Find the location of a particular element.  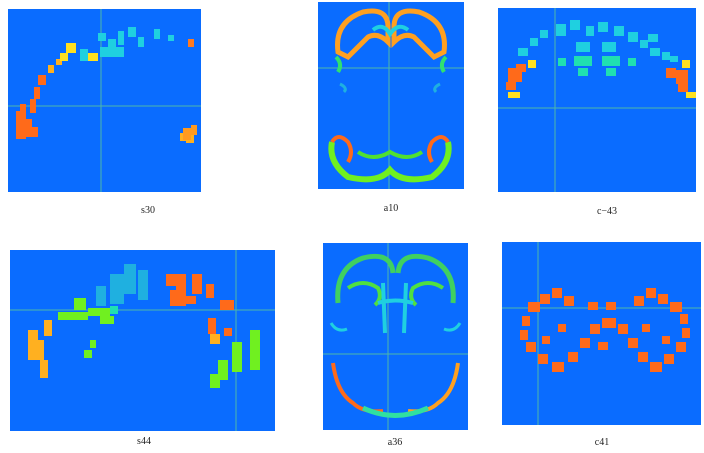

c41-slice-image is located at coordinates (601, 333).